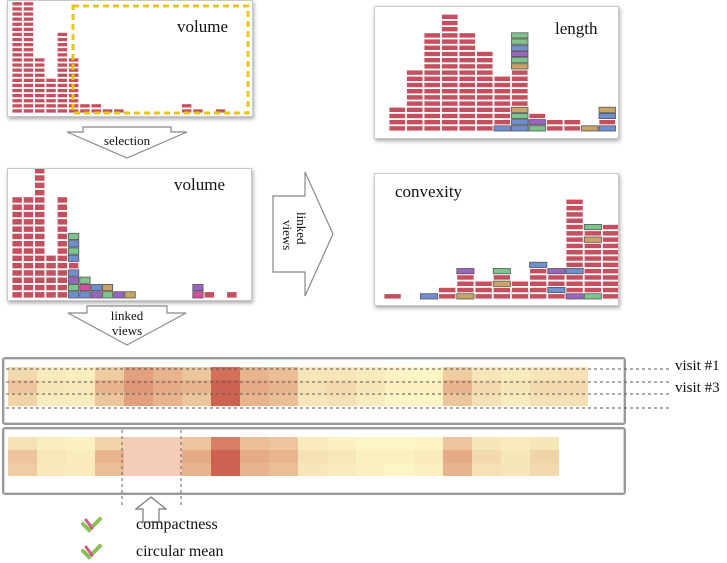 The width and height of the screenshot is (727, 563). Describe the element at coordinates (149, 525) in the screenshot. I see `legend-item-compactness: compactness` at that location.